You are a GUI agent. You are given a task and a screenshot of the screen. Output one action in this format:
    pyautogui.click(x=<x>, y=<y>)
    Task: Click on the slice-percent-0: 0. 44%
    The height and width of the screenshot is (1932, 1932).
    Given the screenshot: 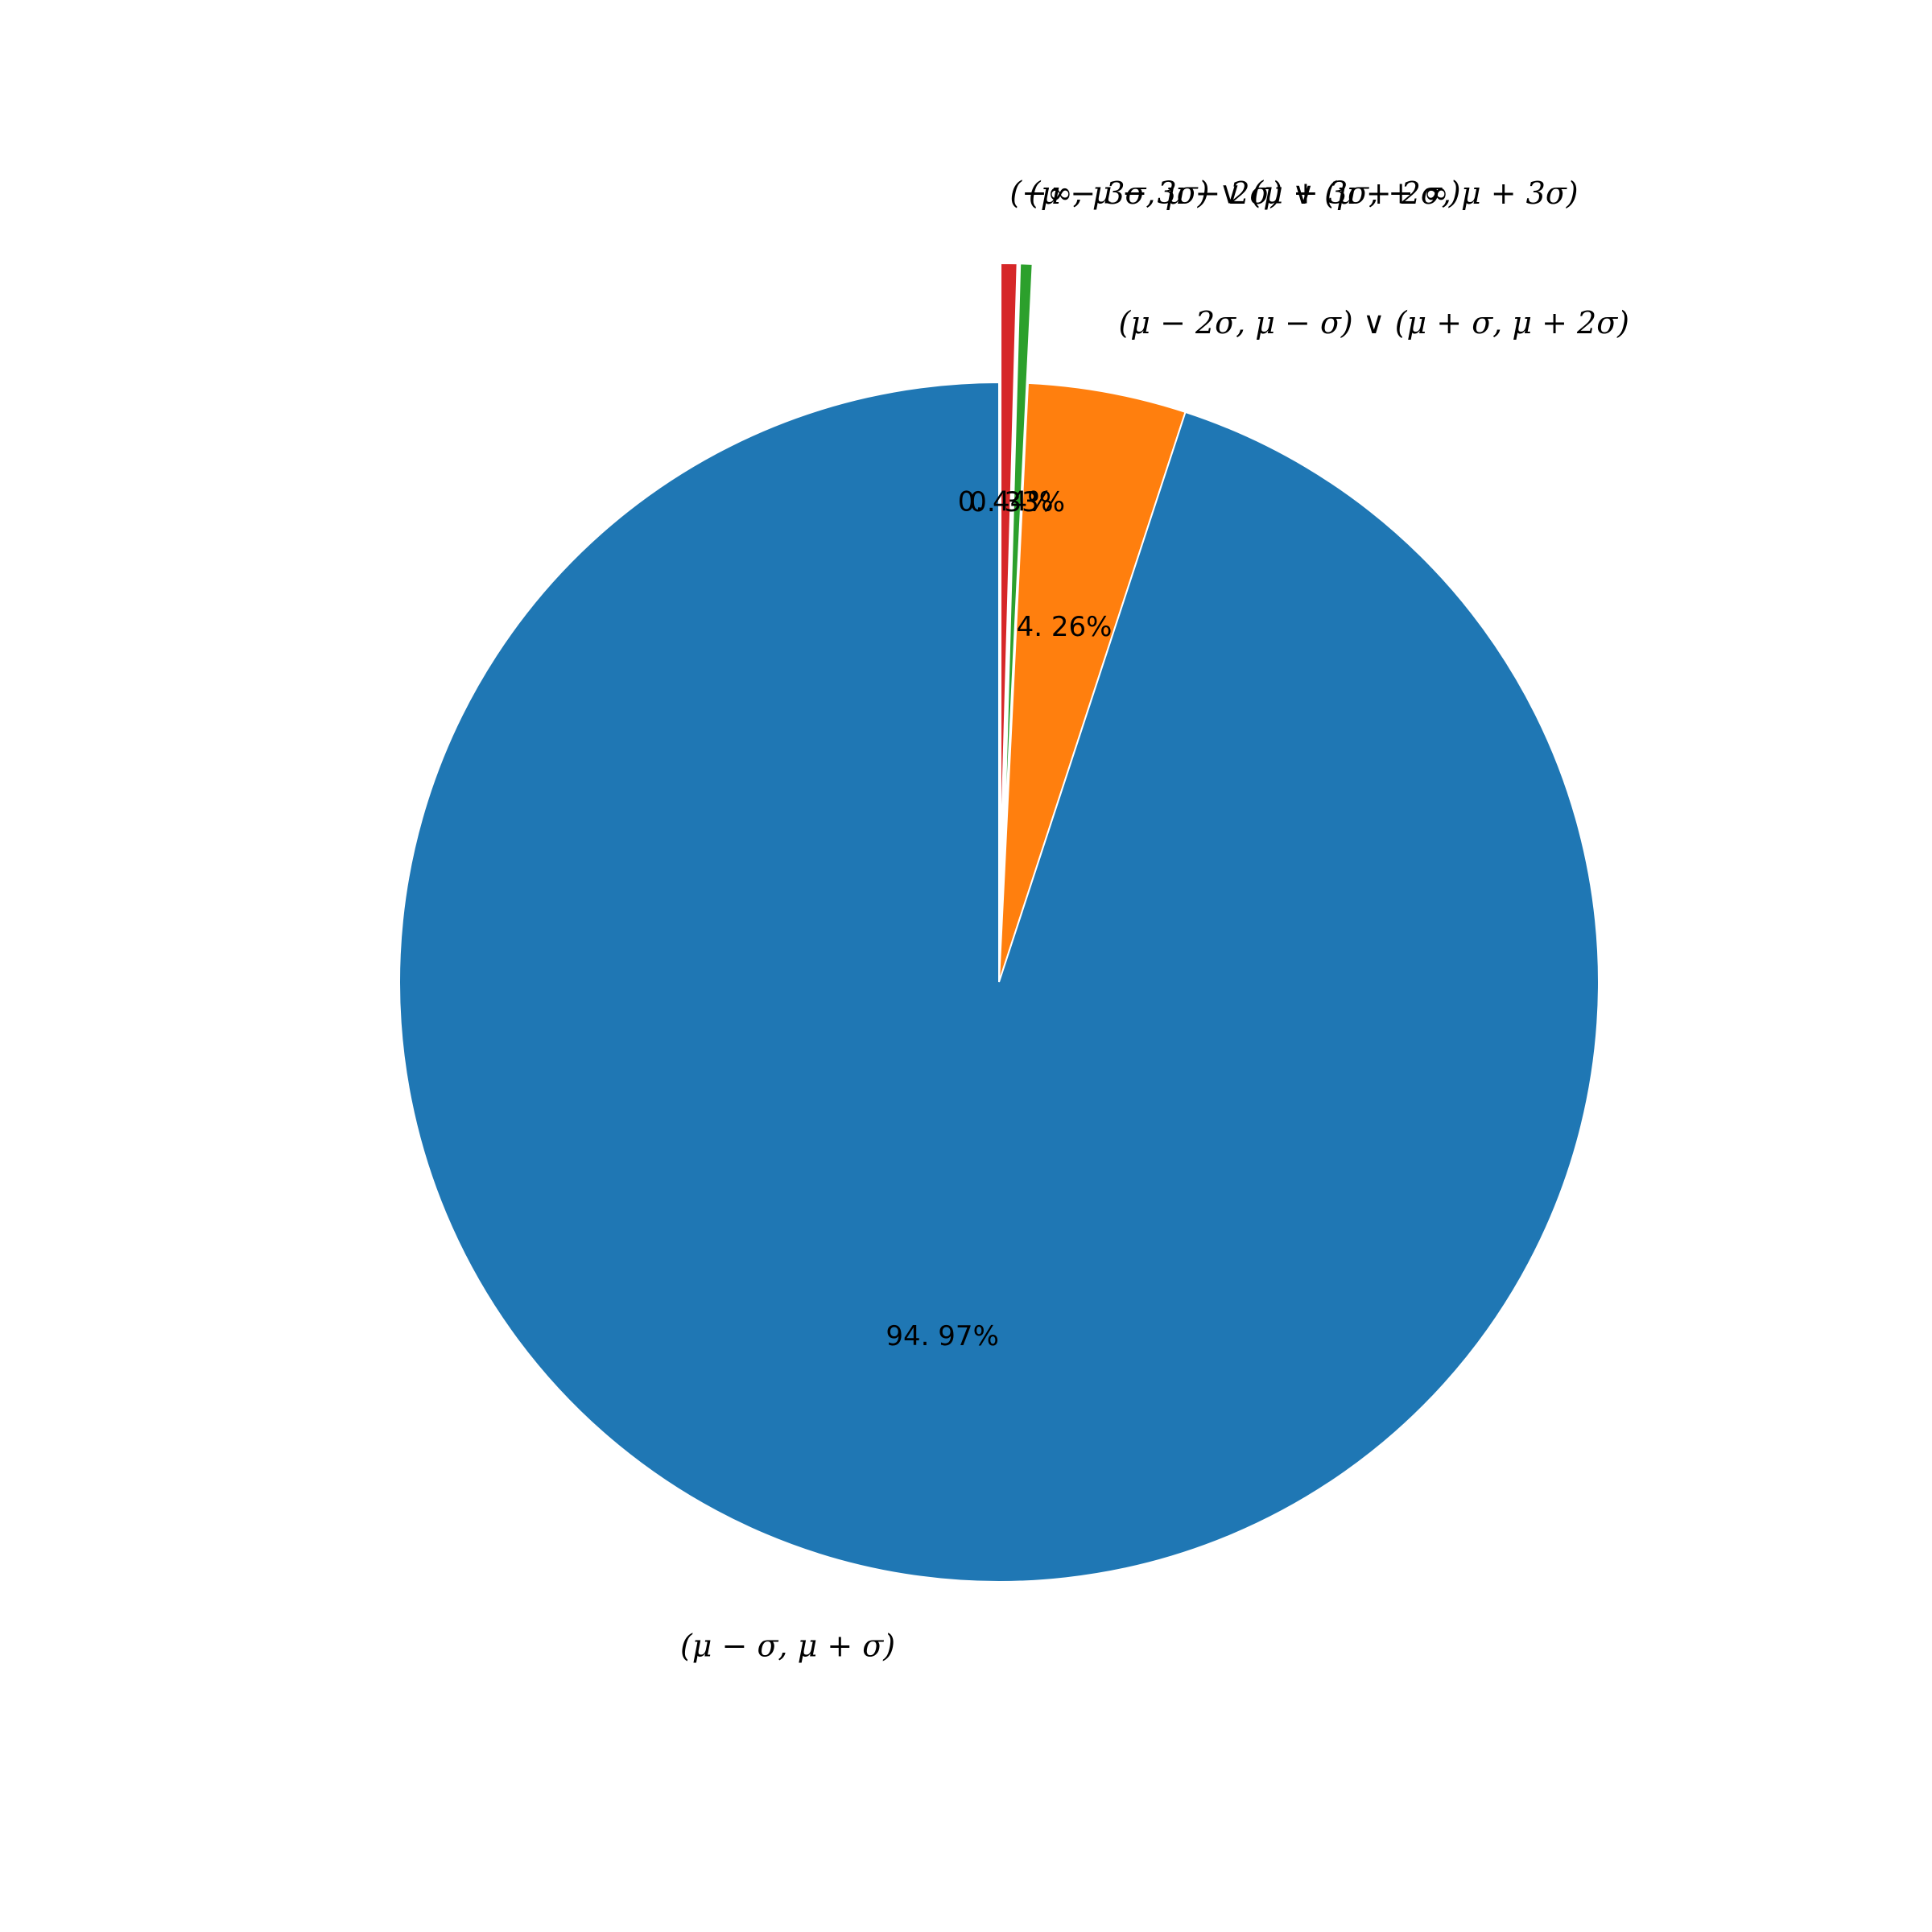 What is the action you would take?
    pyautogui.click(x=1006, y=502)
    